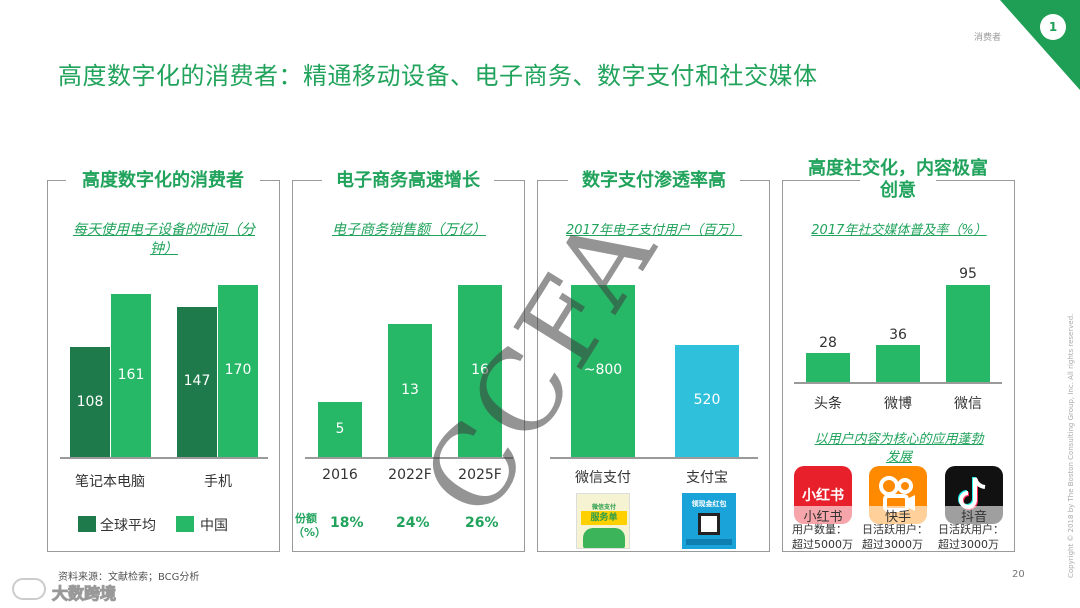 This screenshot has width=1080, height=608. I want to click on devices-axis, so click(164, 458).